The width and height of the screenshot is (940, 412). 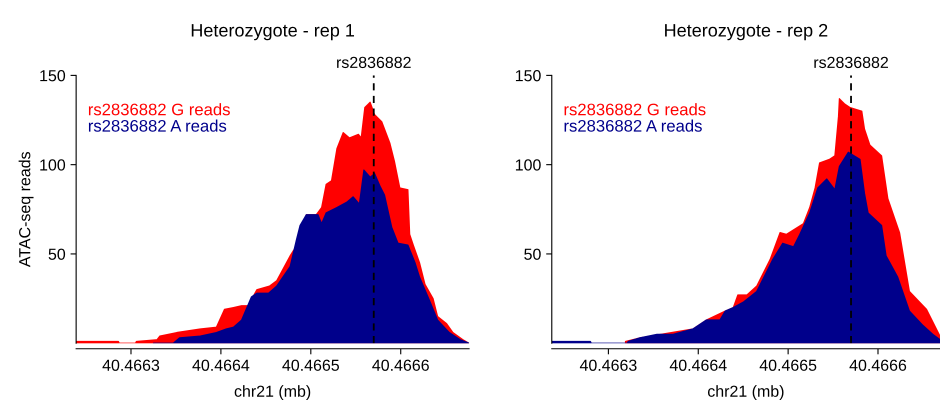 What do you see at coordinates (273, 32) in the screenshot?
I see `chart-title: Heterozygote - rep 1` at bounding box center [273, 32].